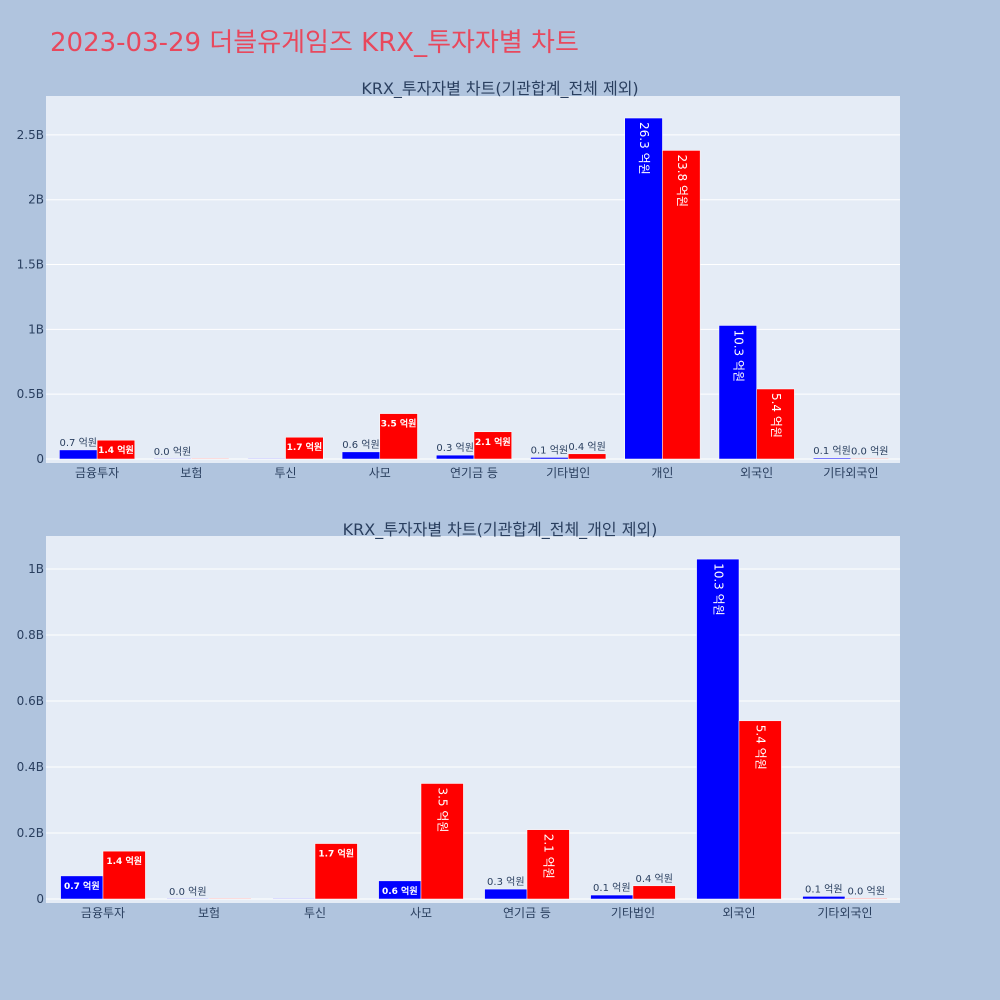 This screenshot has height=1000, width=1000. What do you see at coordinates (682, 180) in the screenshot?
I see `bar-value-label: 23.8 억원` at bounding box center [682, 180].